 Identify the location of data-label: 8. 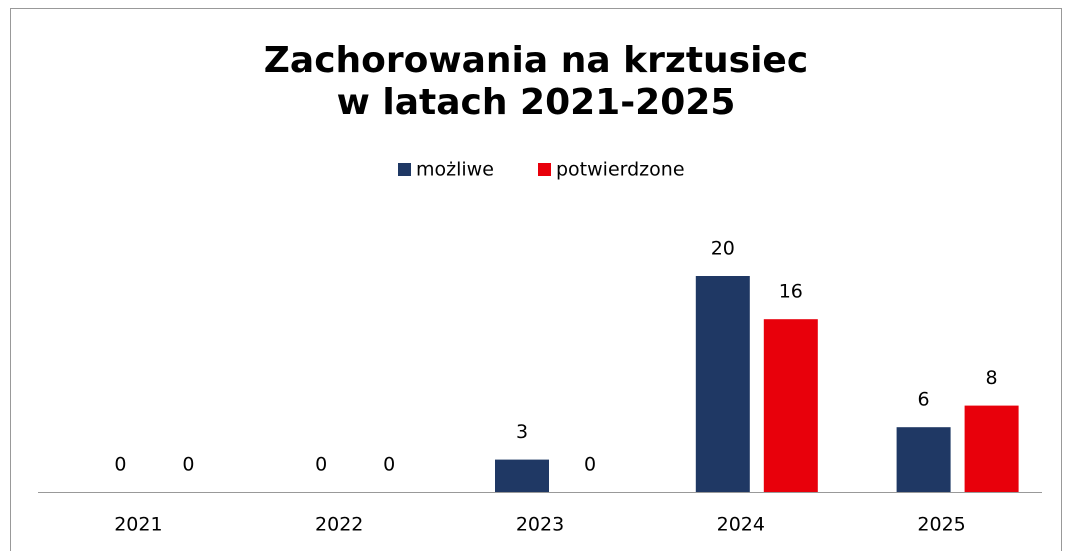
(992, 378).